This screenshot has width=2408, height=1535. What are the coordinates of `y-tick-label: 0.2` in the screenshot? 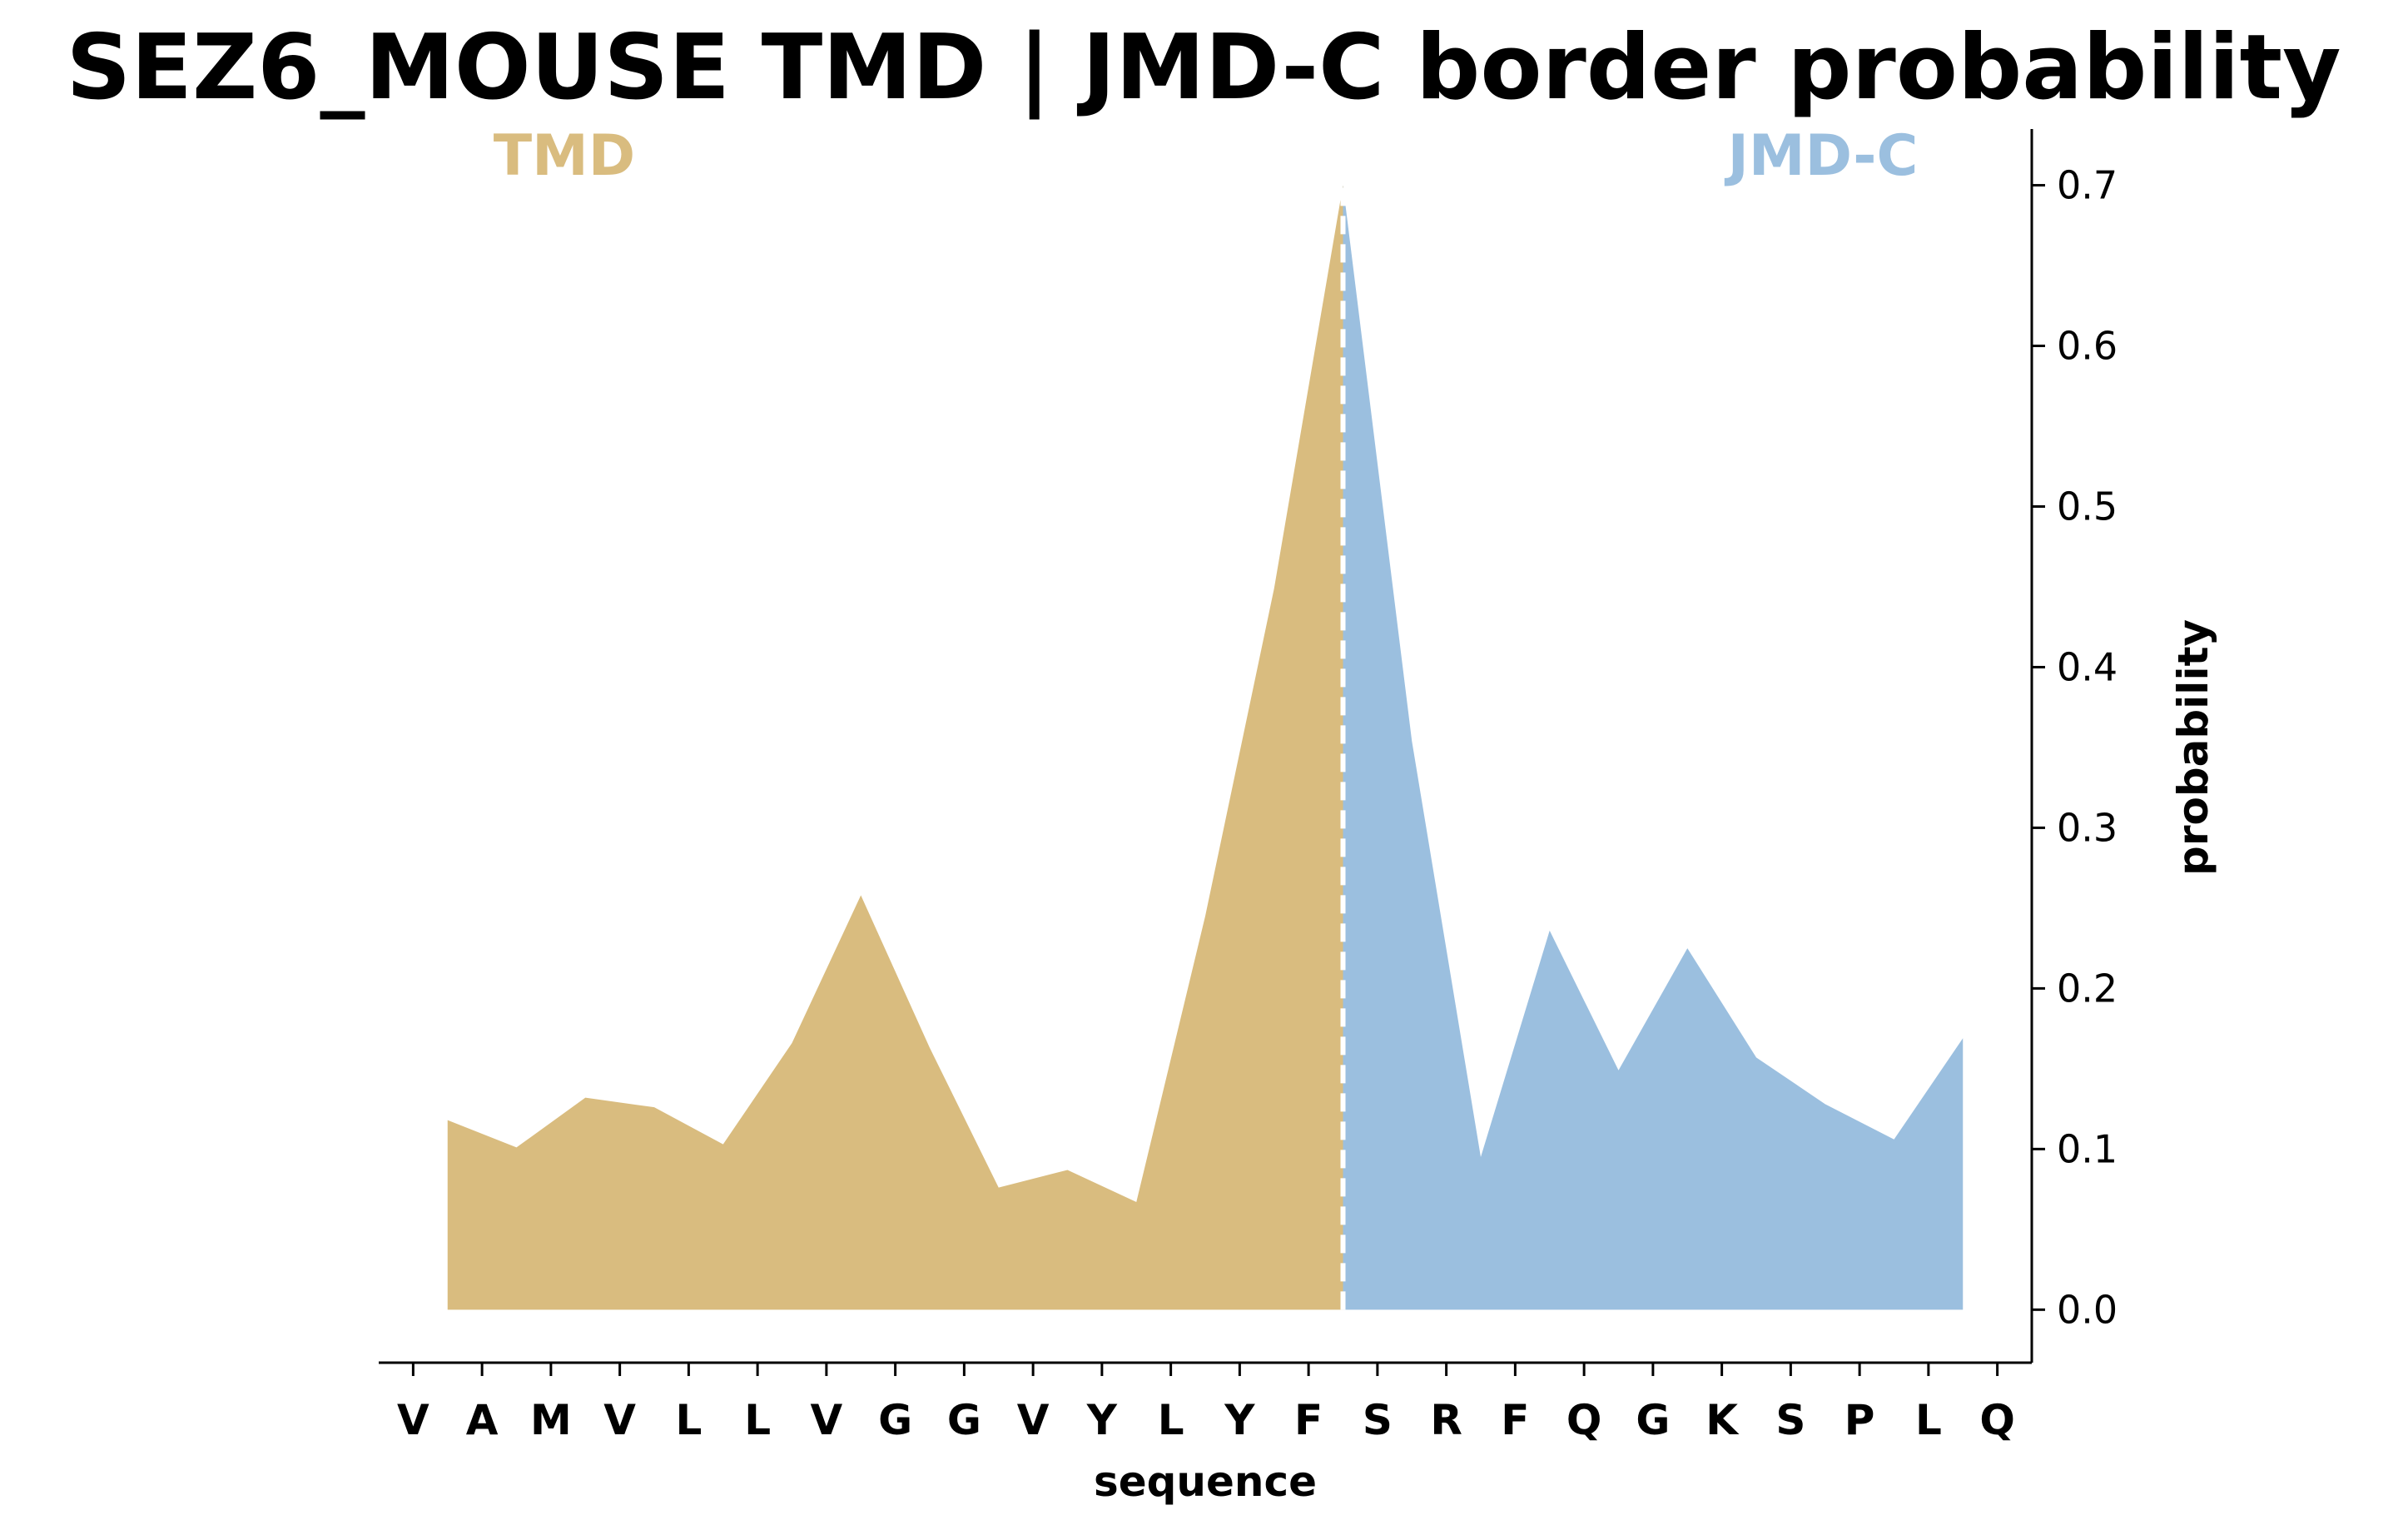 It's located at (2087, 989).